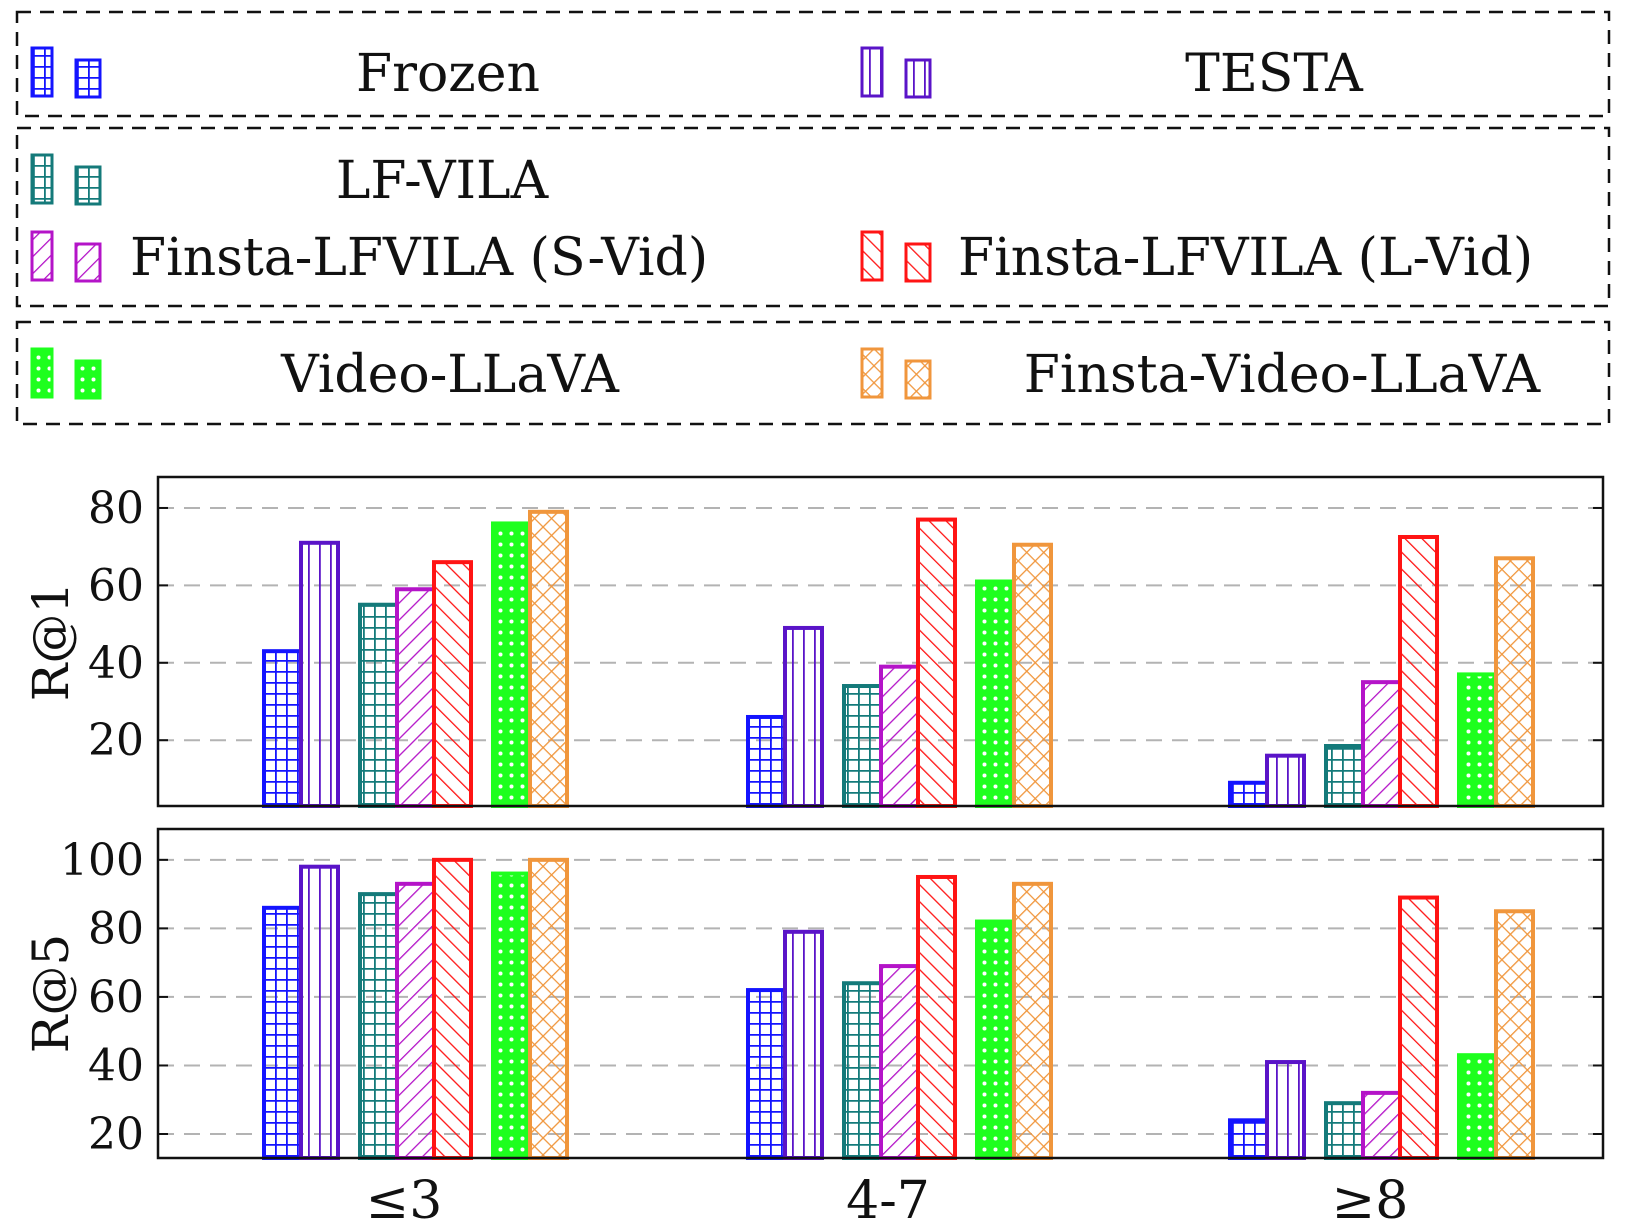 This screenshot has height=1232, width=1626. What do you see at coordinates (51, 993) in the screenshot?
I see `y-axis-label: R@5` at bounding box center [51, 993].